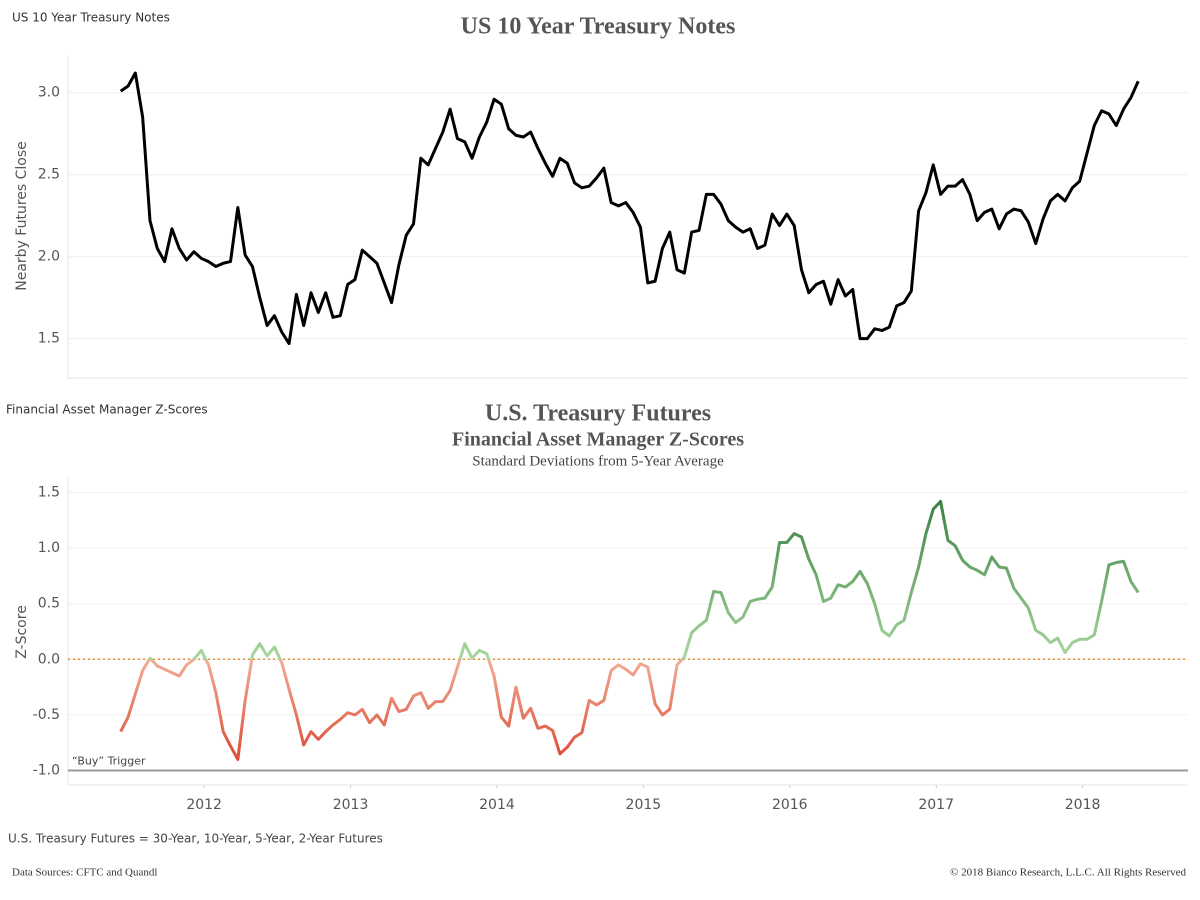  I want to click on sheet-label: Financial Asset Manager Z-Scores, so click(107, 410).